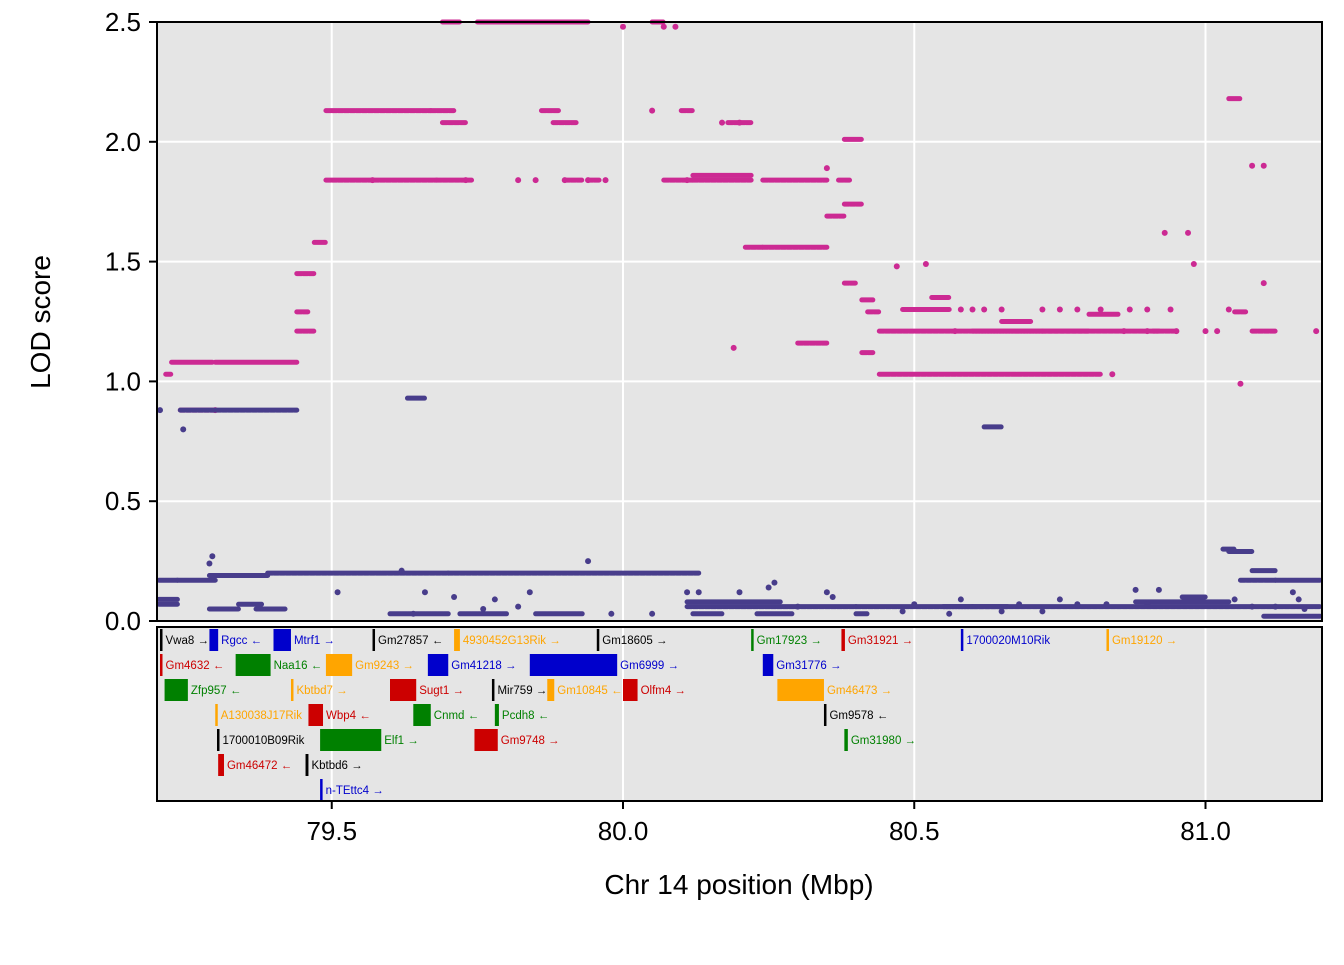 The width and height of the screenshot is (1344, 965). Describe the element at coordinates (834, 690) in the screenshot. I see `gene-Gm46473: Gm46473 →` at that location.